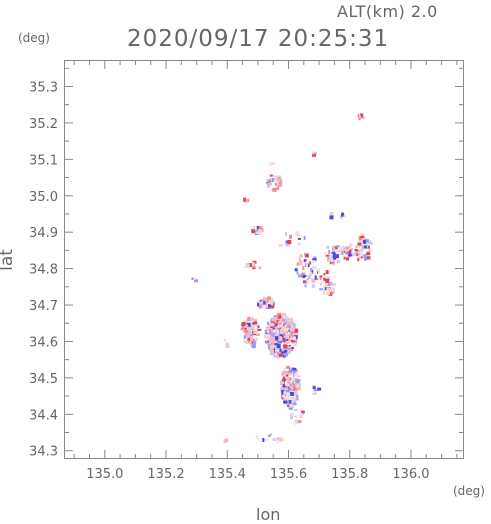 The height and width of the screenshot is (524, 491). I want to click on chart-title: 2020/09/17 20:25:31, so click(258, 39).